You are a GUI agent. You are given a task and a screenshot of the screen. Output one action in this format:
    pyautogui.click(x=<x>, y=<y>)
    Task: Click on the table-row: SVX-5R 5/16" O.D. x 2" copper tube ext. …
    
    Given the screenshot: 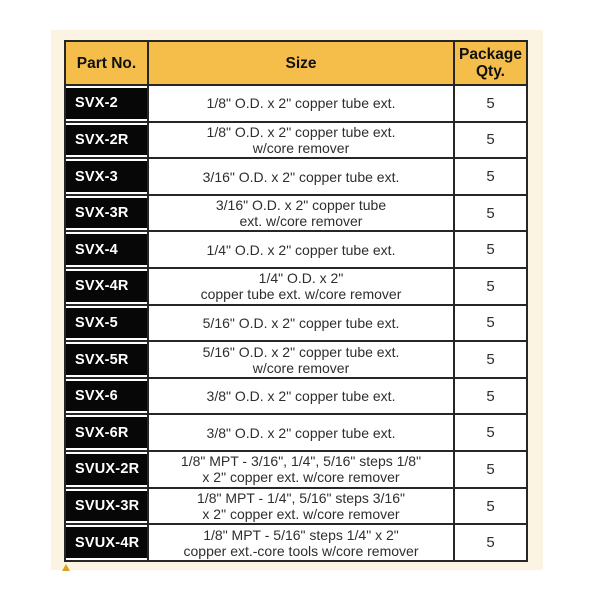 What is the action you would take?
    pyautogui.click(x=296, y=360)
    